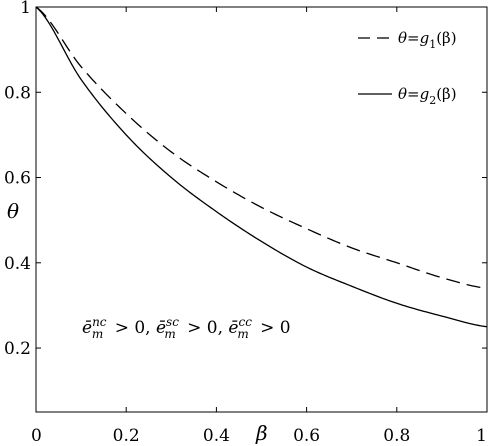  I want to click on condition-annotation: ēnc m > 0, ēsc m > 0, ēcc m > 0, so click(186, 328).